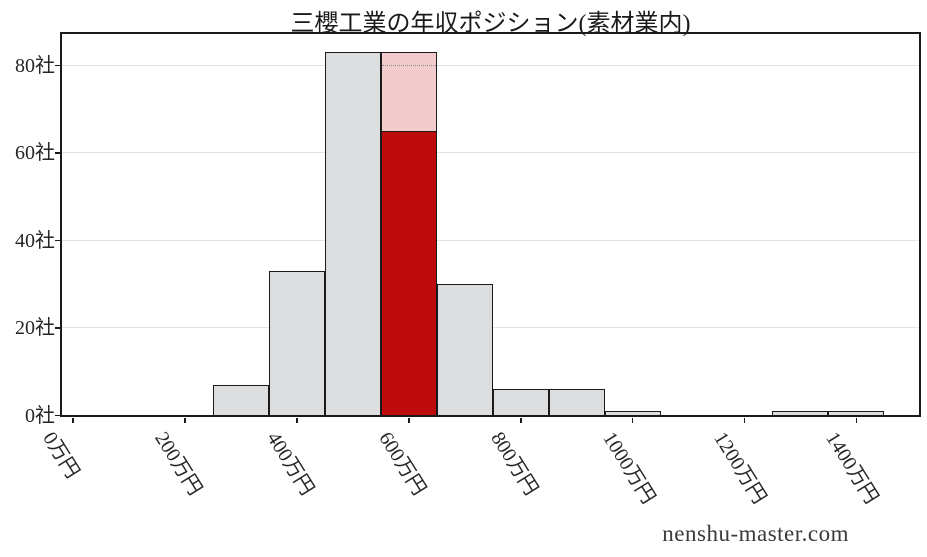 The image size is (927, 557). Describe the element at coordinates (35, 240) in the screenshot. I see `y-tick-label: 40社` at that location.